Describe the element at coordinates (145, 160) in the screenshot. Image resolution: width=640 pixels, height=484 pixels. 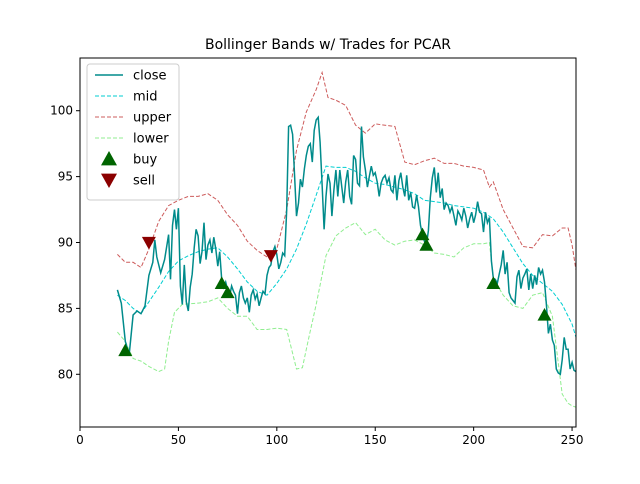
I see `legend-label-buy: buy` at that location.